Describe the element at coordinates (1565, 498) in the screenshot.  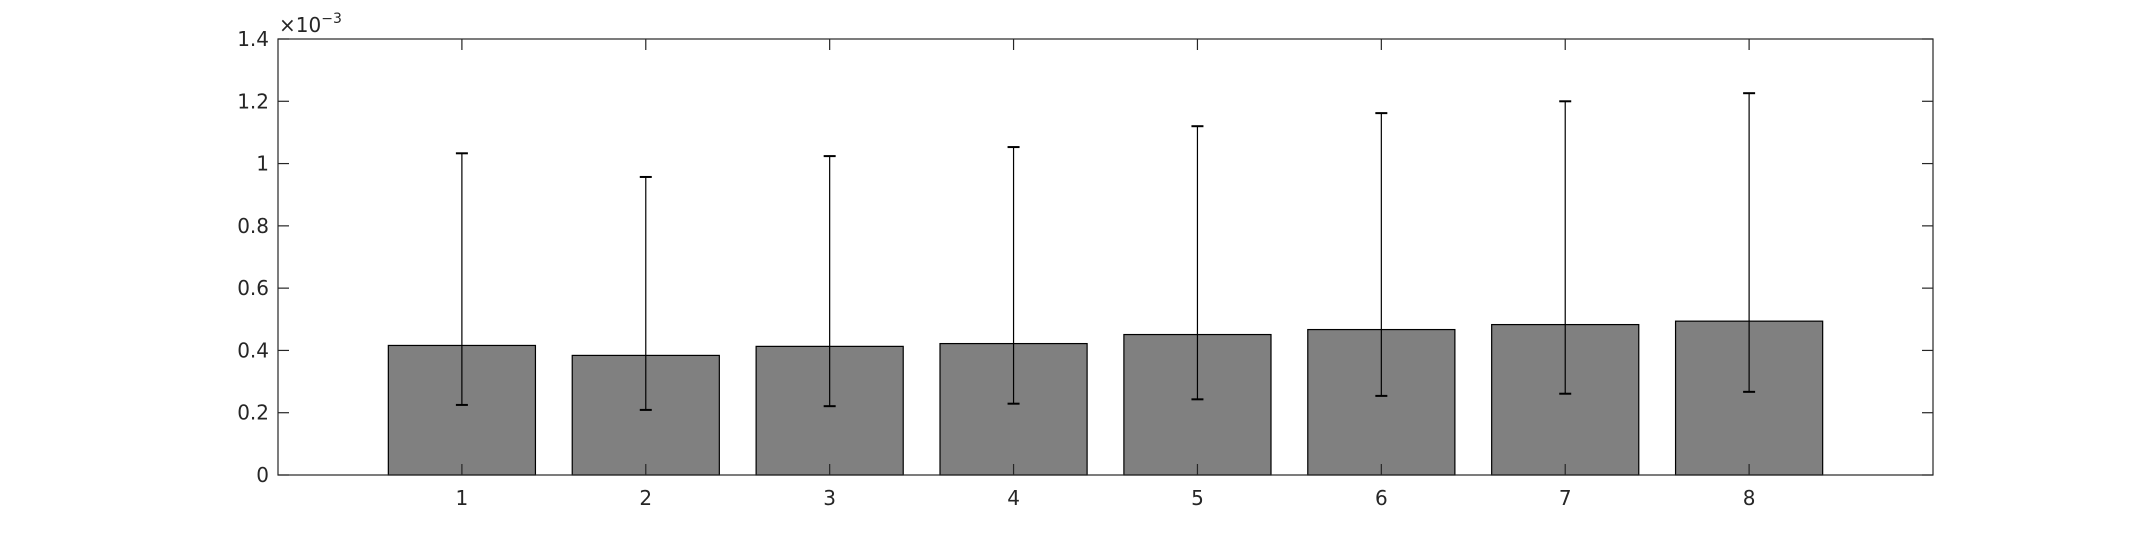
I see `x-tick-label: 7` at that location.